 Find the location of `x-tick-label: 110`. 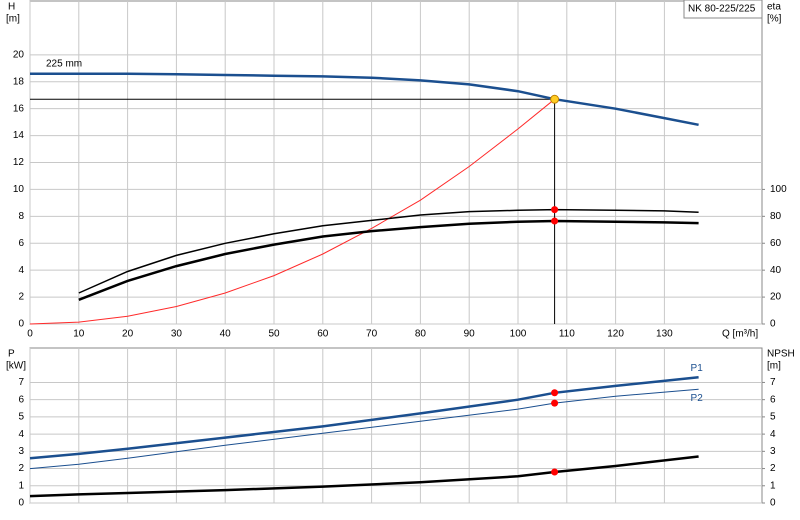

x-tick-label: 110 is located at coordinates (567, 334).